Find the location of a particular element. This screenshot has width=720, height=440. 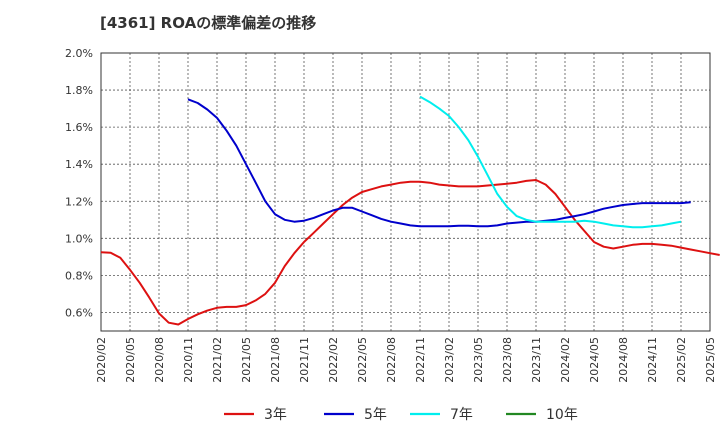

y-tick-label: 1.0% is located at coordinates (79, 238).